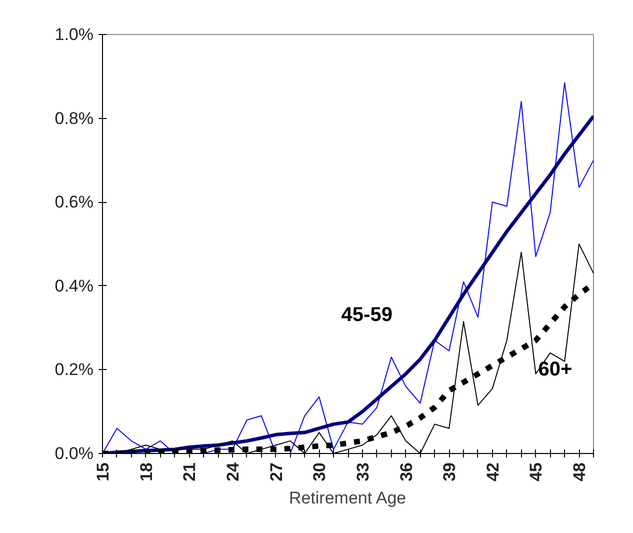  Describe the element at coordinates (450, 472) in the screenshot. I see `x-tick-label: 39` at that location.